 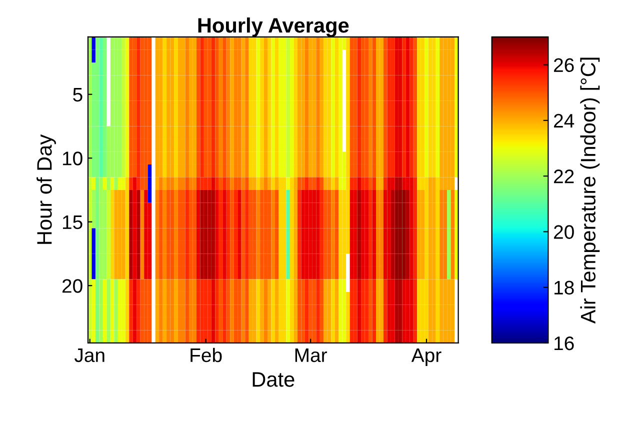 What do you see at coordinates (273, 379) in the screenshot?
I see `x-axis-title: Date` at bounding box center [273, 379].